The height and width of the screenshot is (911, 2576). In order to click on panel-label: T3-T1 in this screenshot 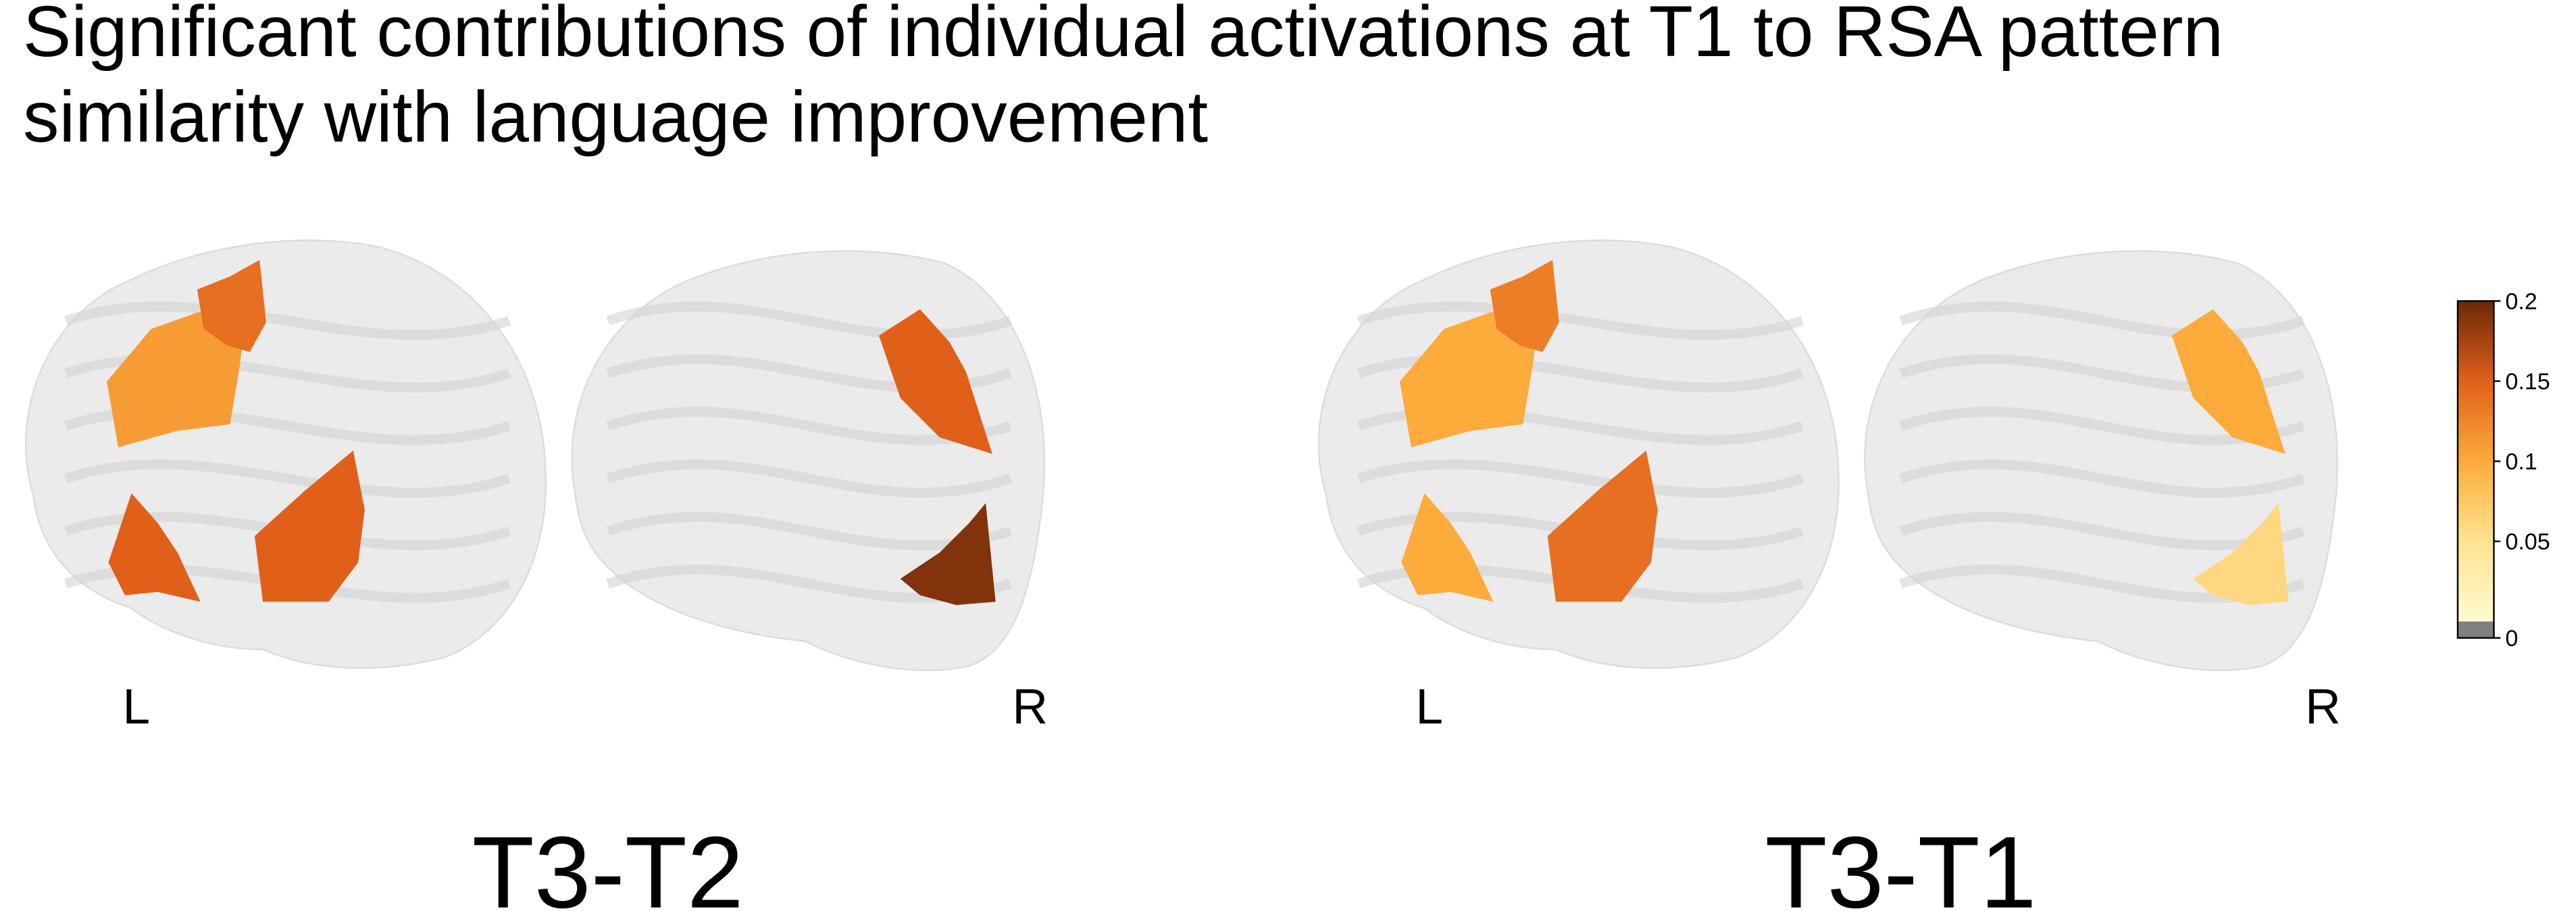, I will do `click(1901, 863)`.